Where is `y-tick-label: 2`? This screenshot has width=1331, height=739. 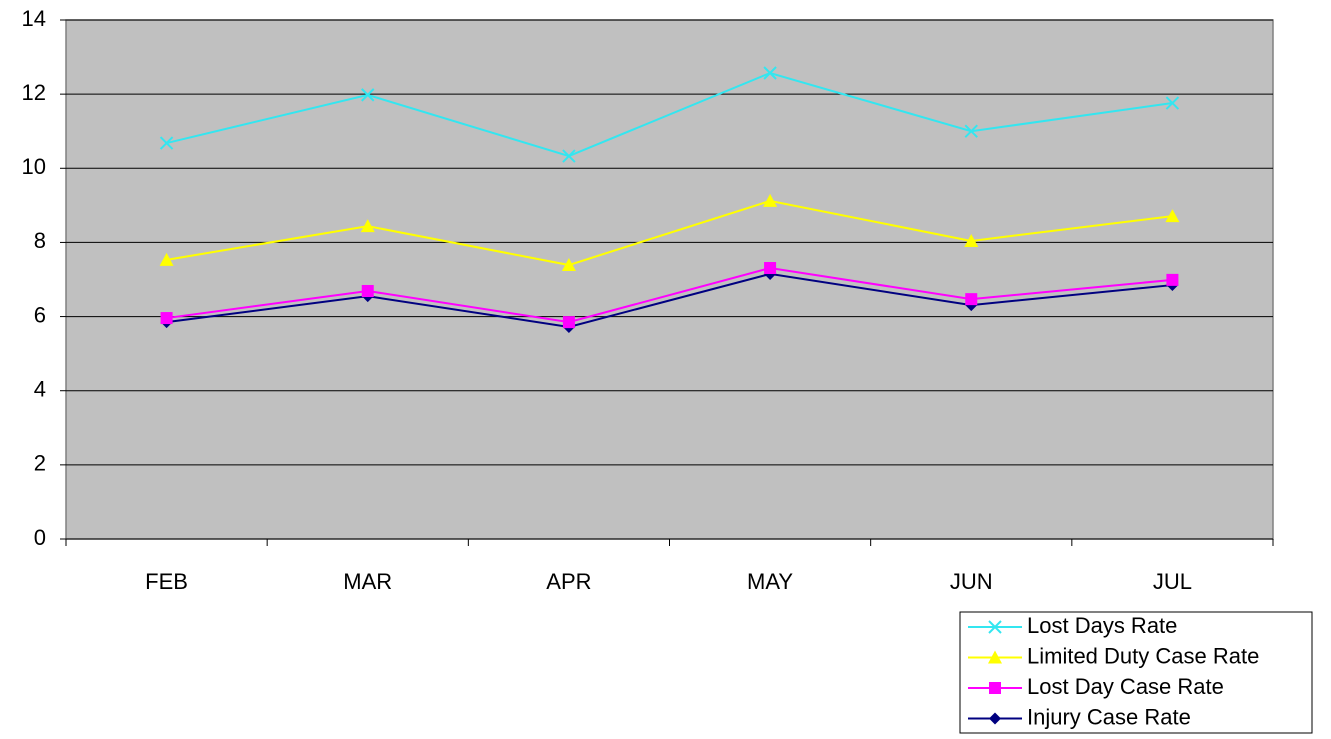
y-tick-label: 2 is located at coordinates (40, 463).